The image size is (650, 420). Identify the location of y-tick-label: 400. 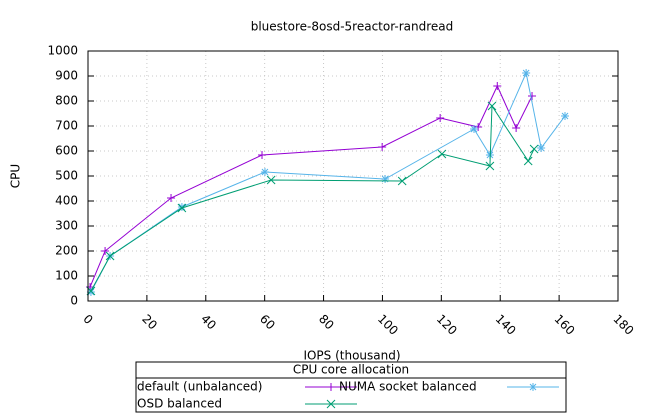
(66, 201).